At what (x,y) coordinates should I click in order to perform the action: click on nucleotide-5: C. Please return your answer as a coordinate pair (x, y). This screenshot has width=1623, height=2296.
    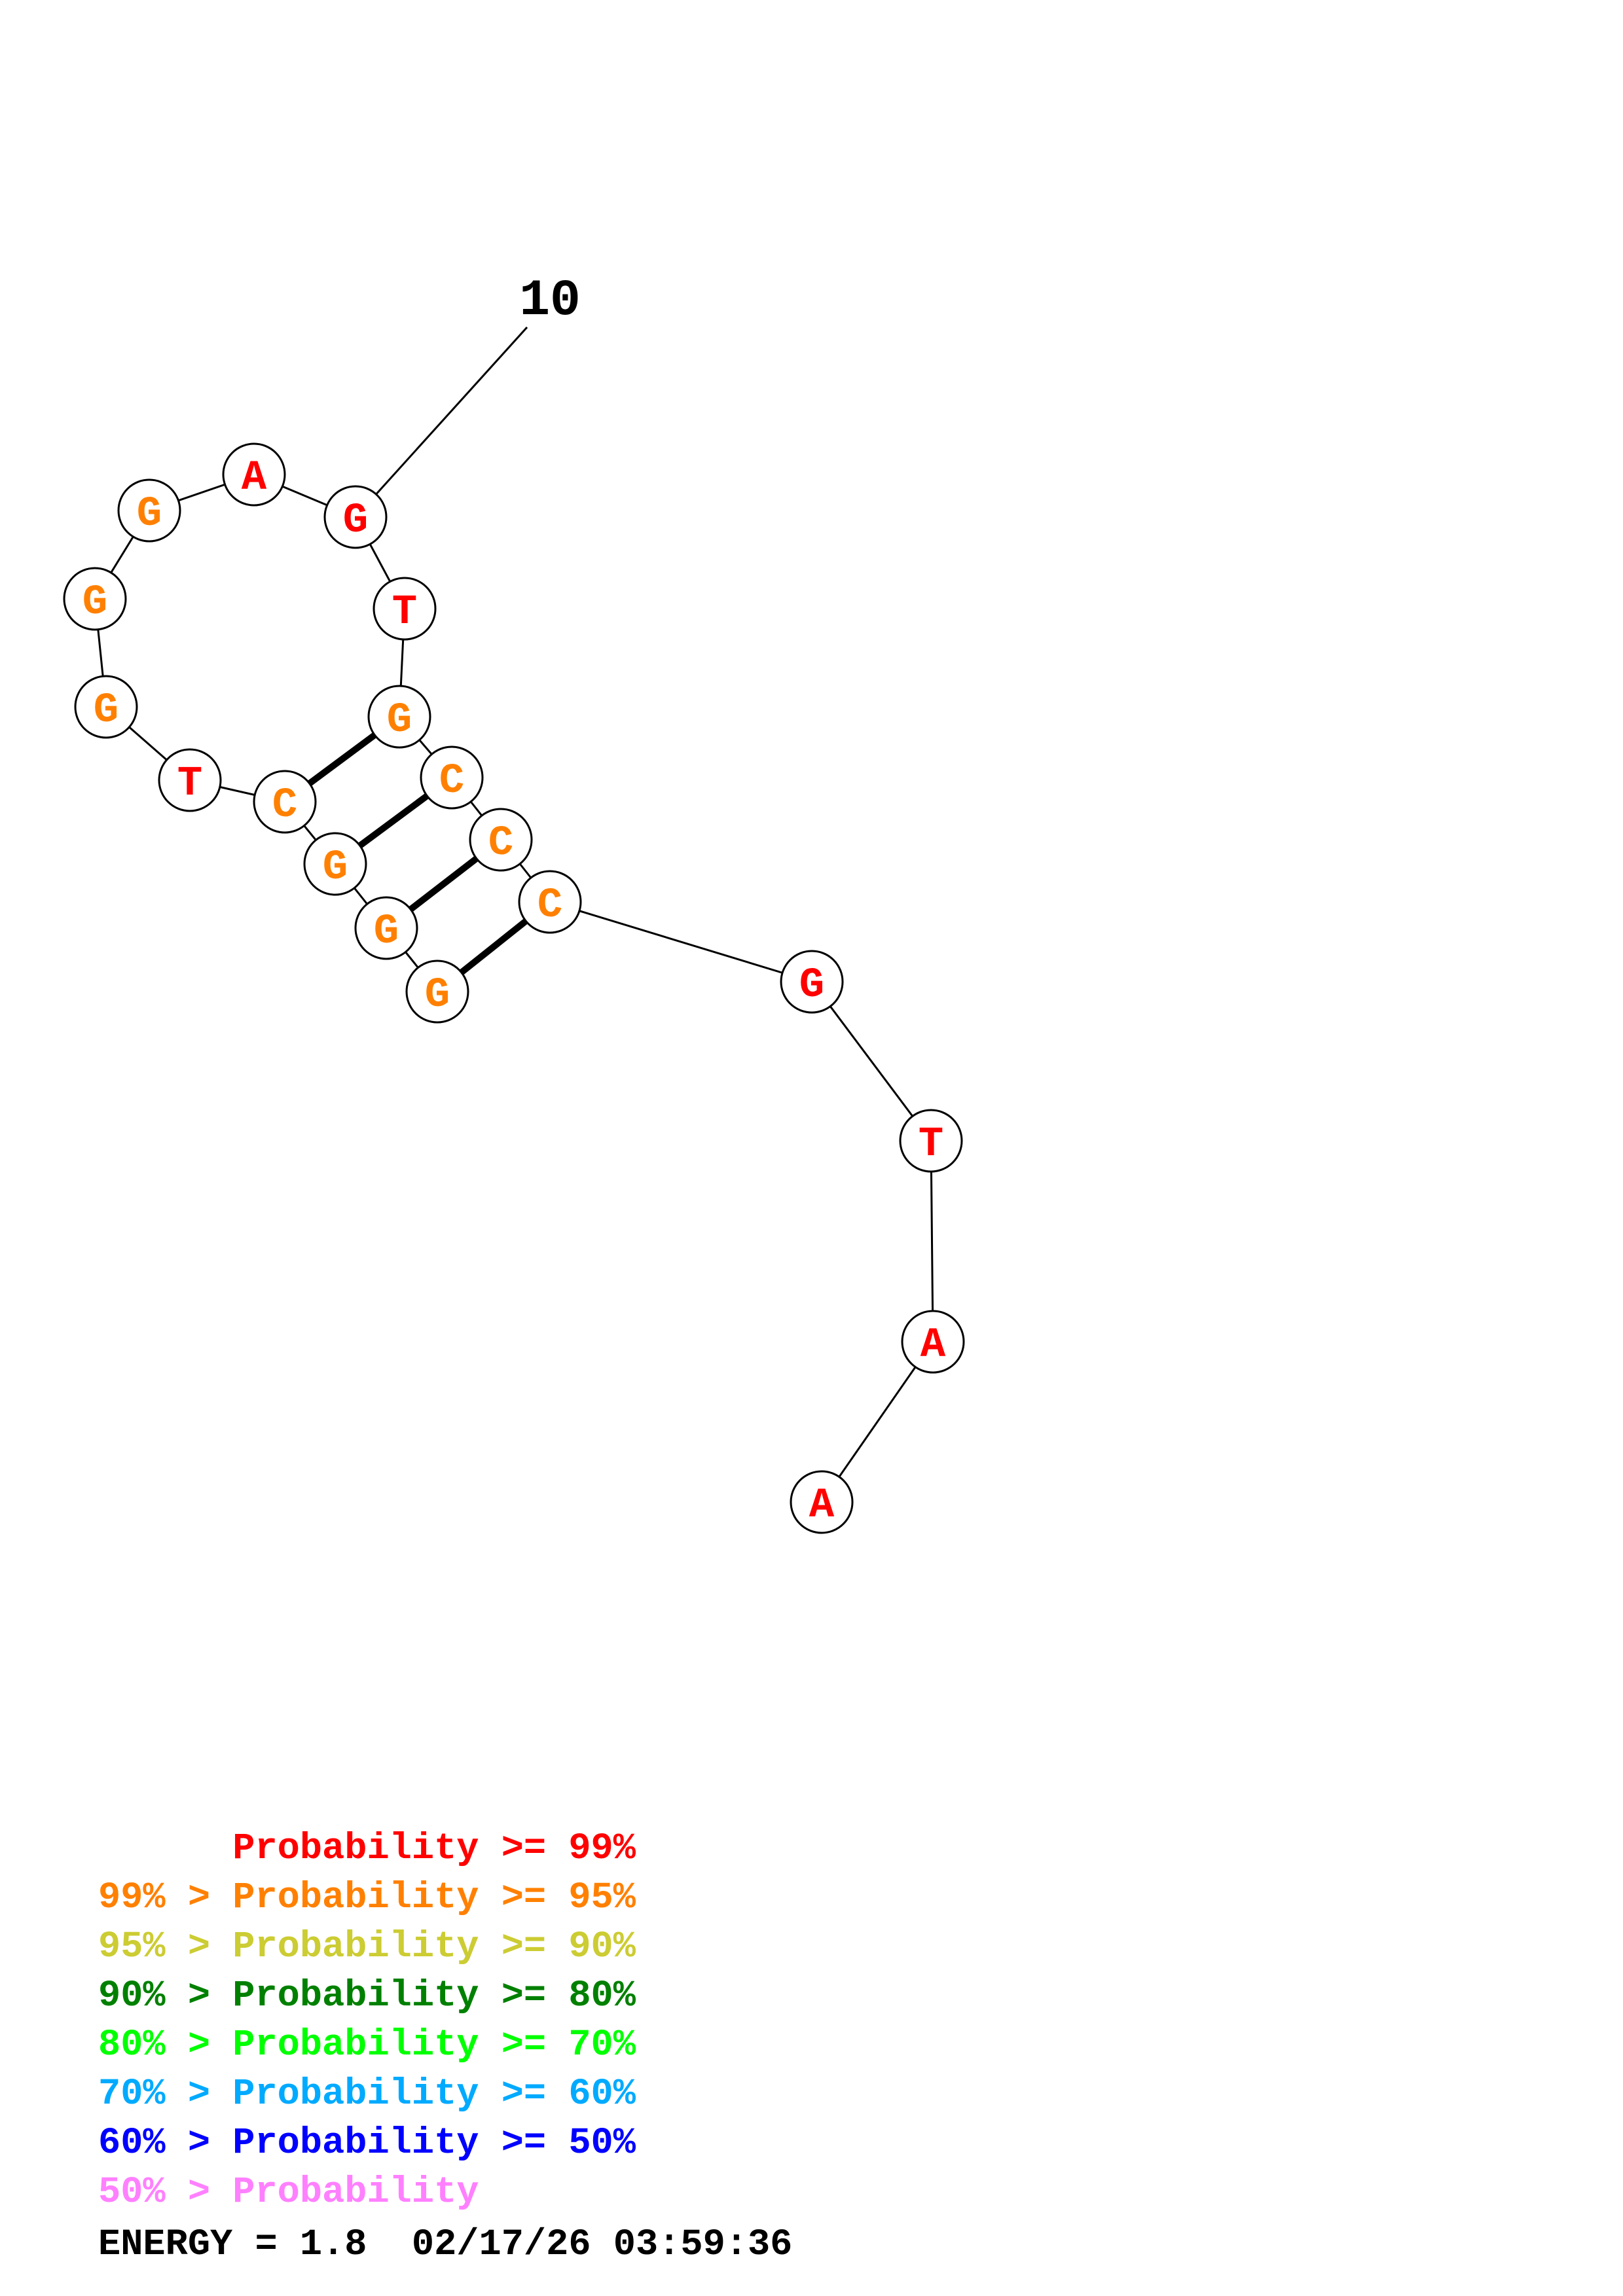
    Looking at the image, I should click on (550, 902).